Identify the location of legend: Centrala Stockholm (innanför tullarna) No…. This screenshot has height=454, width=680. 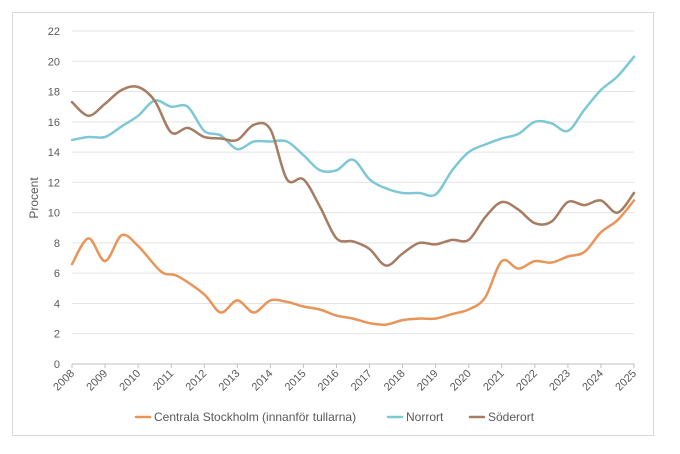
(334, 417).